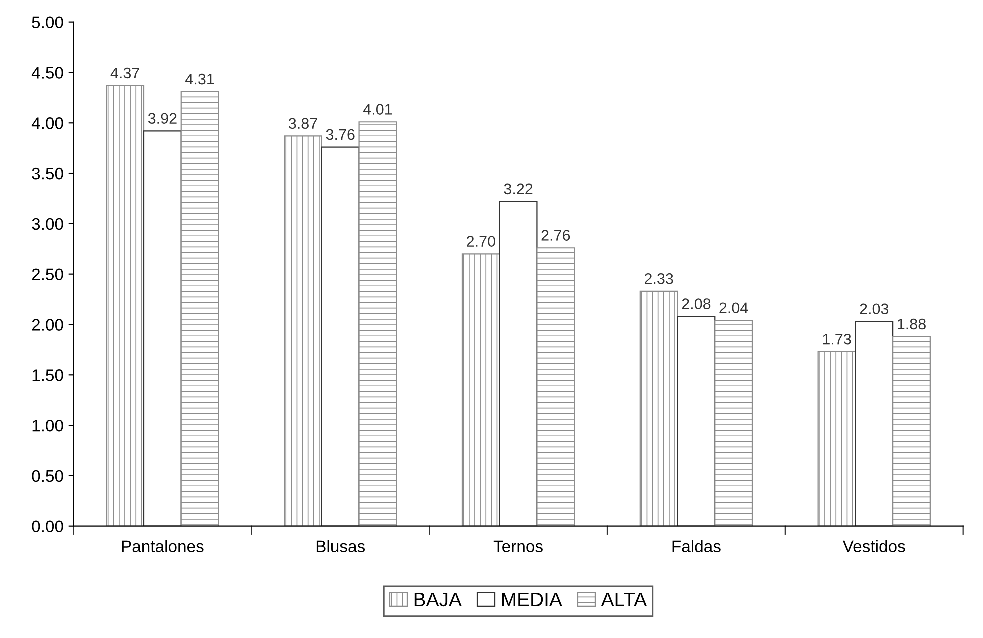 Image resolution: width=983 pixels, height=638 pixels. Describe the element at coordinates (659, 278) in the screenshot. I see `data-label: 2.33` at that location.